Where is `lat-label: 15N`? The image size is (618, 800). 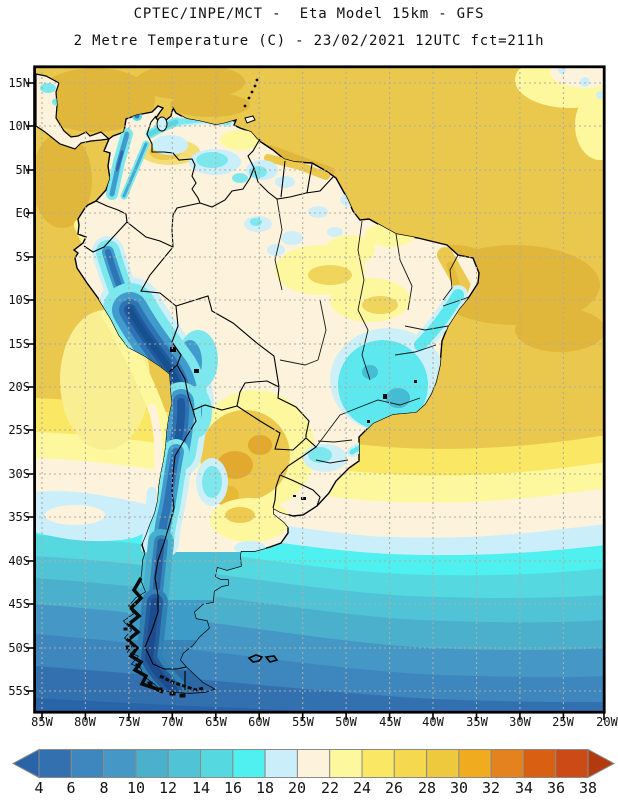 lat-label: 15N is located at coordinates (19, 83).